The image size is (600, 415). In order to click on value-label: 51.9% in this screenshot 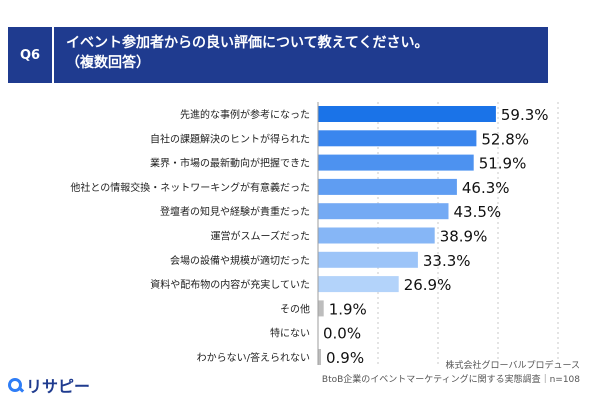, I will do `click(503, 164)`.